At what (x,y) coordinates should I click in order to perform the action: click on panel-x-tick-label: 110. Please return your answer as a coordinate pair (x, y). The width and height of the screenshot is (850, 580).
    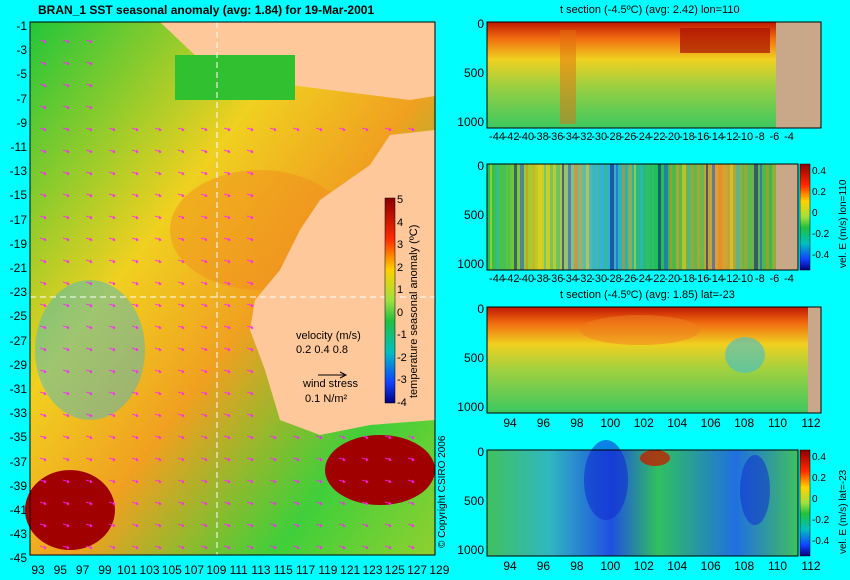
    Looking at the image, I should click on (777, 566).